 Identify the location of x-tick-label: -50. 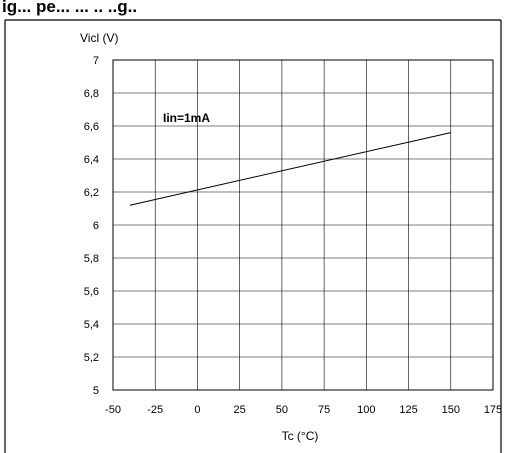
(113, 410).